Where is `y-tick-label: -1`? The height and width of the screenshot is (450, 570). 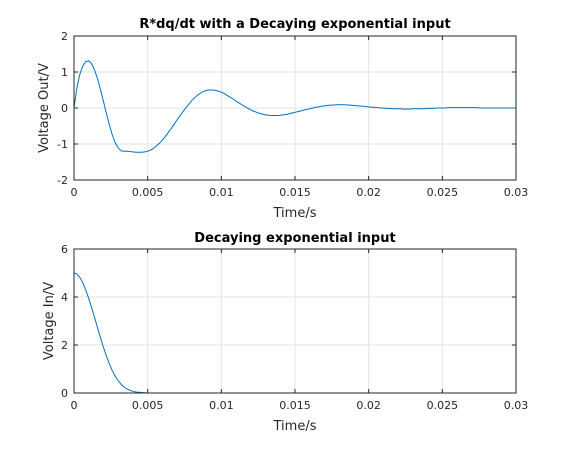 y-tick-label: -1 is located at coordinates (62, 144).